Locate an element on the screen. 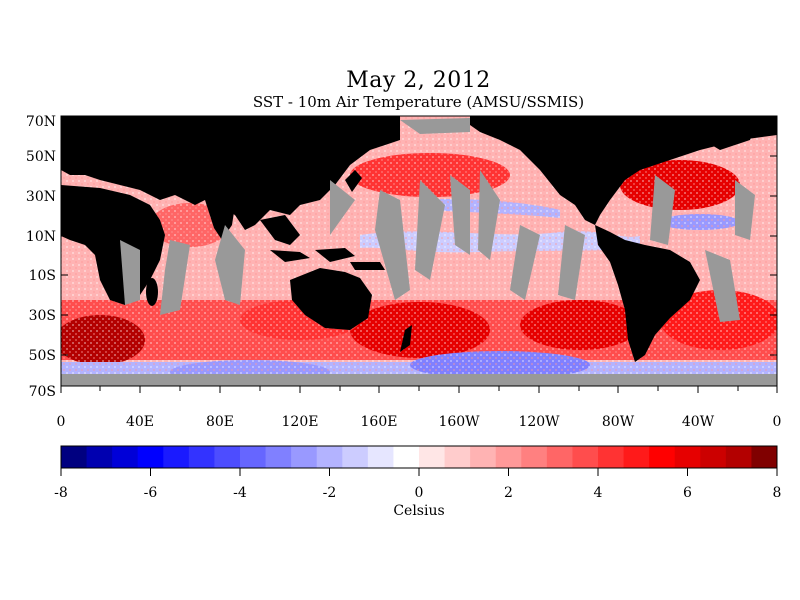 The image size is (800, 600). land-eurasia is located at coordinates (230, 173).